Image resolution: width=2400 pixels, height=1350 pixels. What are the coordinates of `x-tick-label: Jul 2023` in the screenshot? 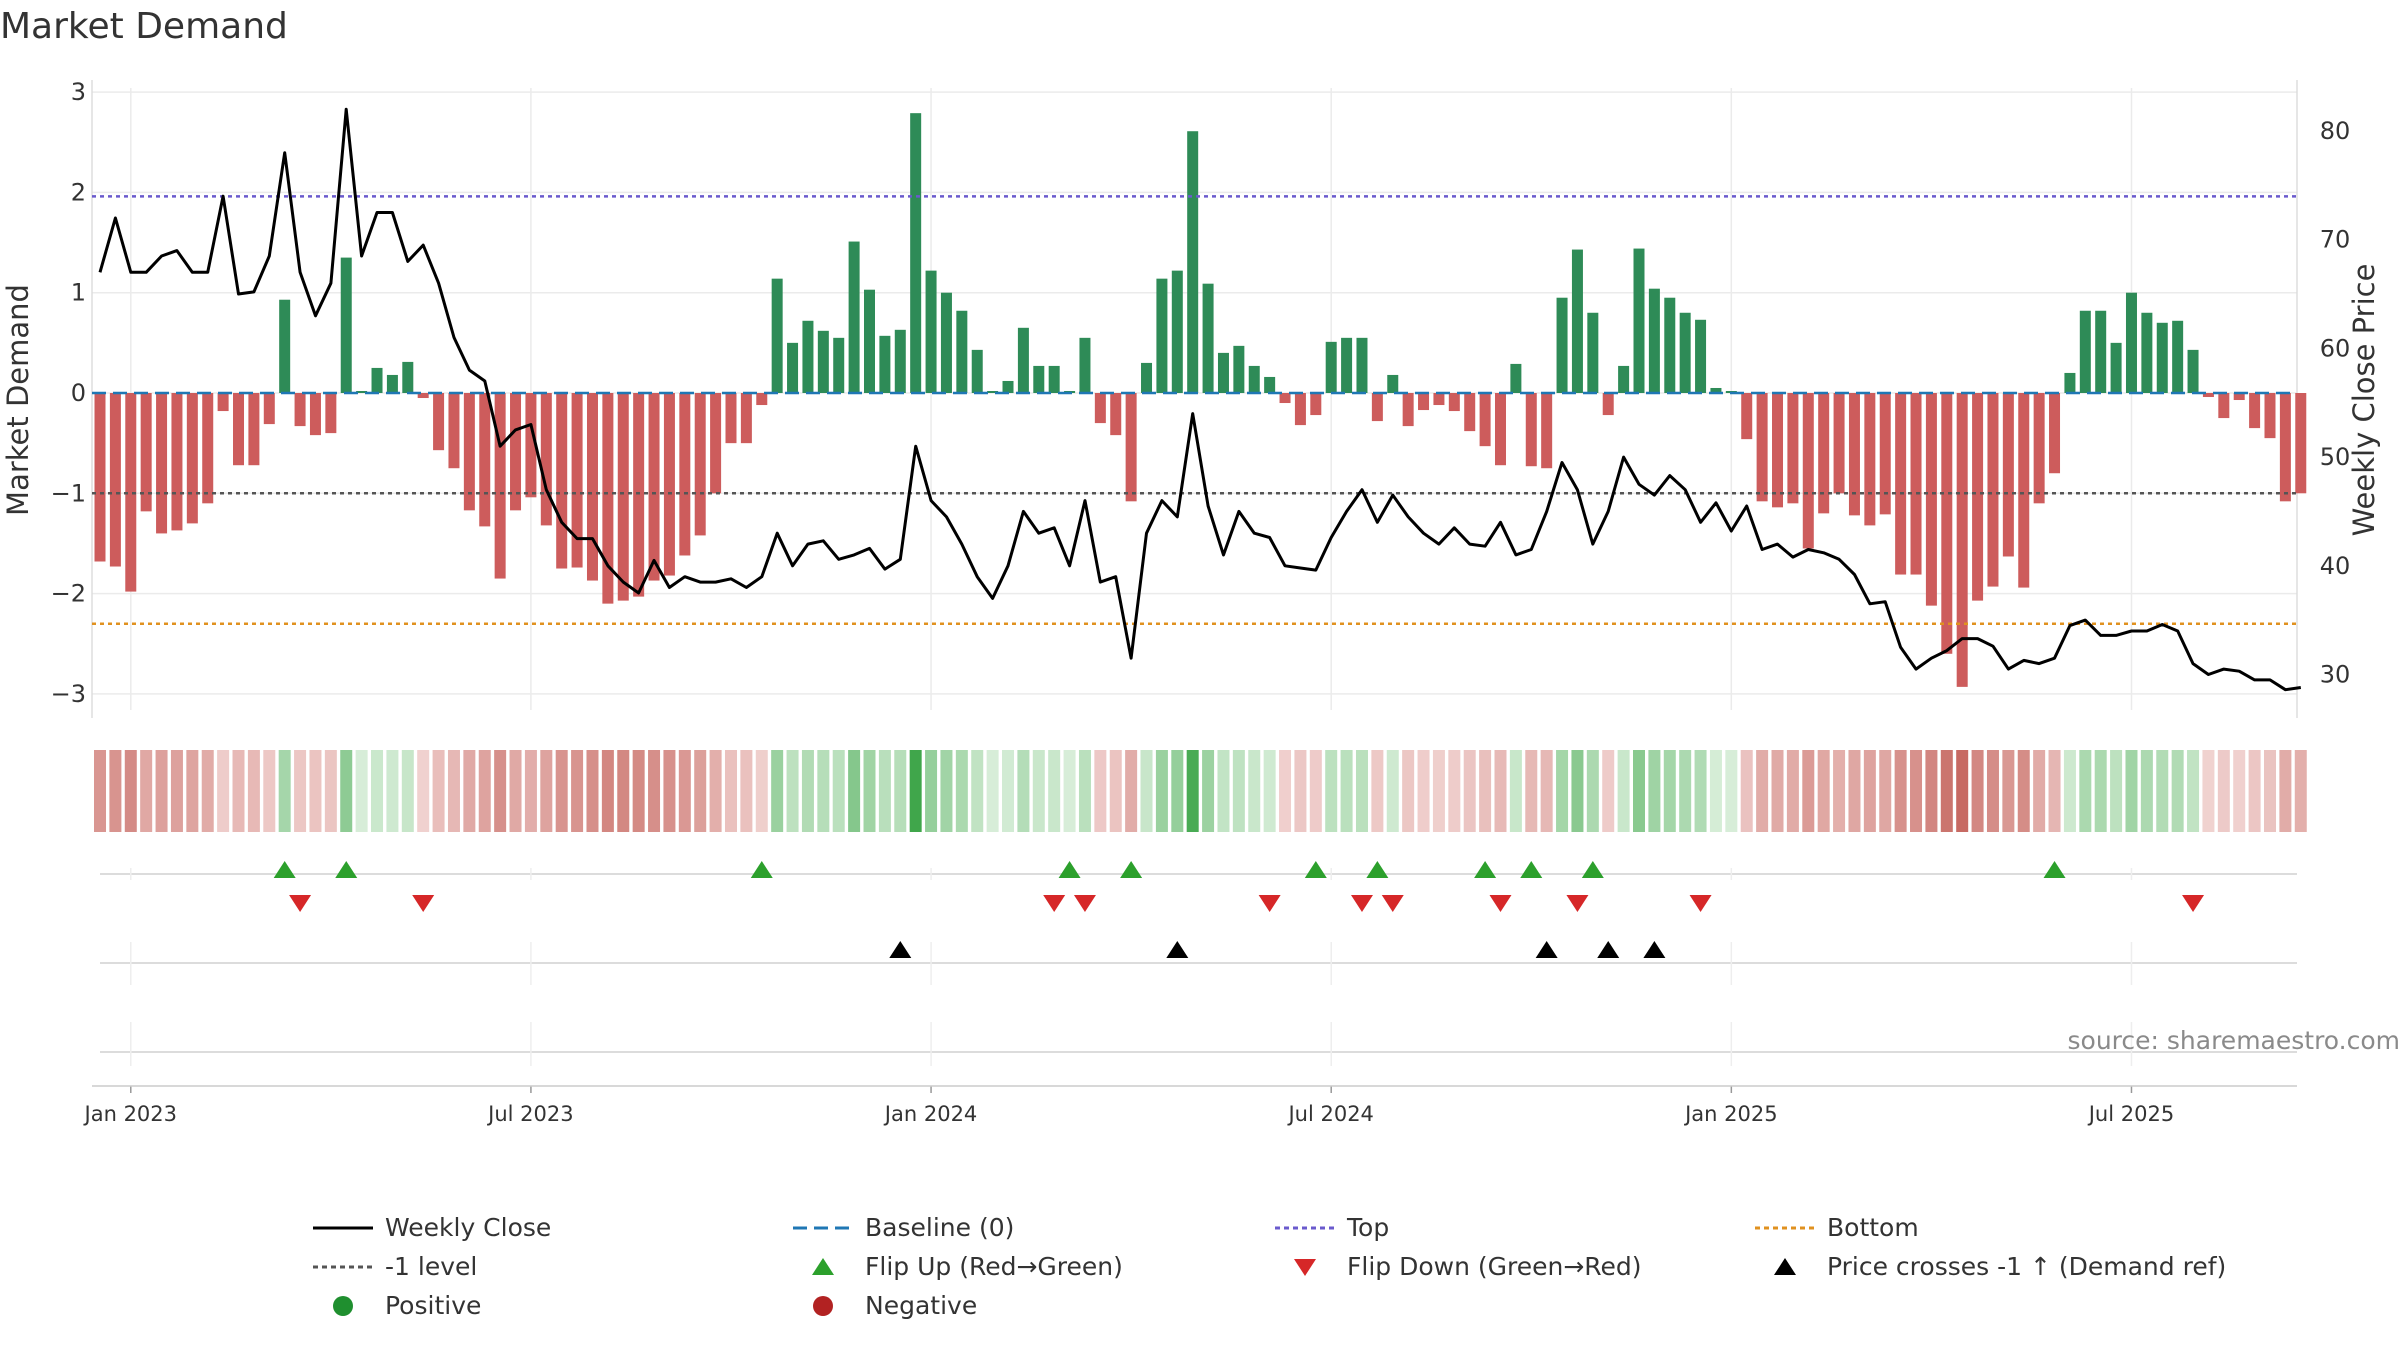 It's located at (529, 1114).